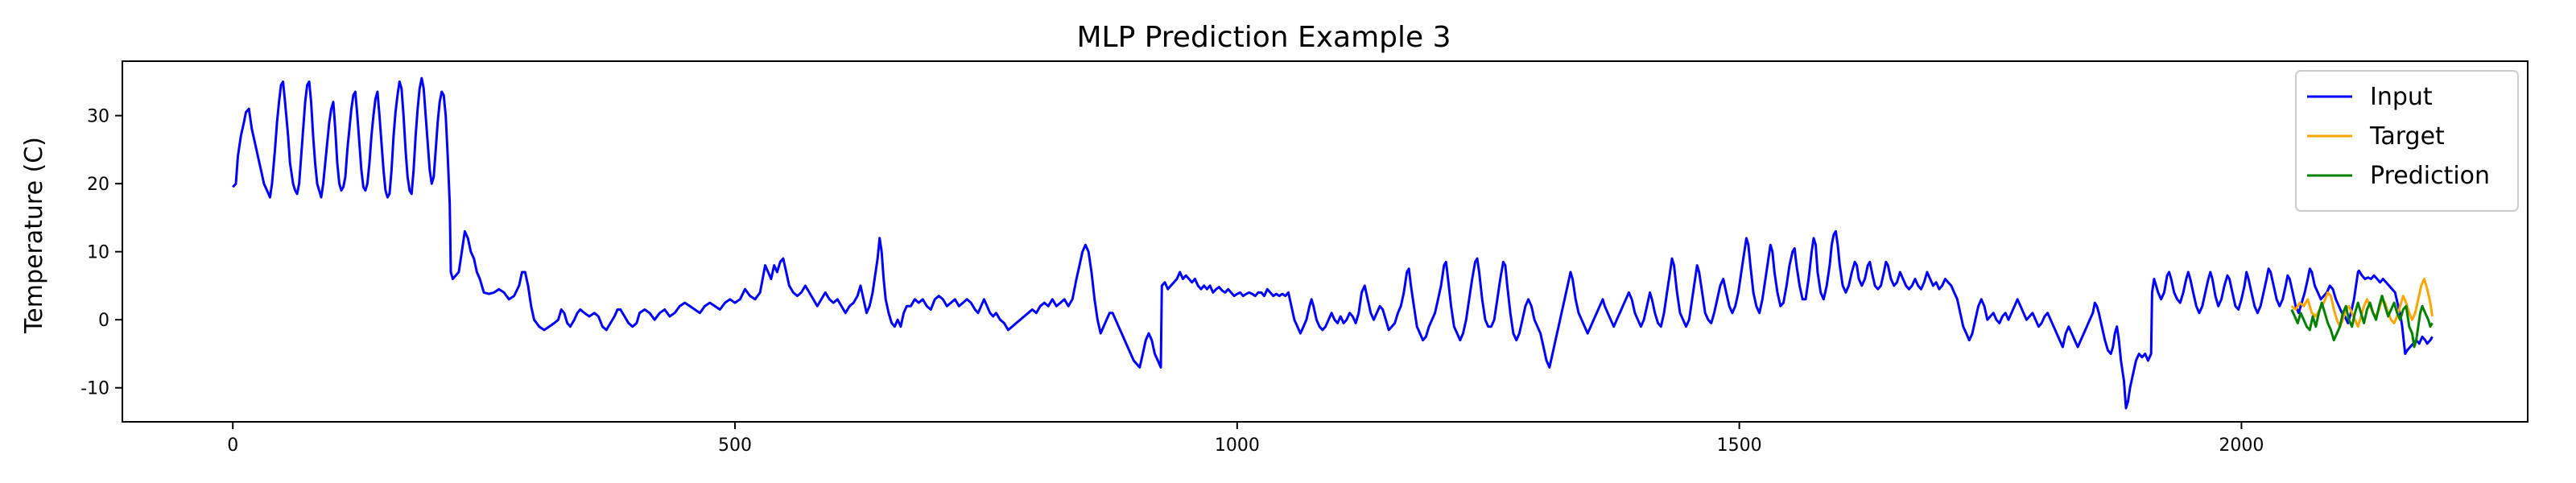  What do you see at coordinates (2362, 322) in the screenshot?
I see `series-line-prediction` at bounding box center [2362, 322].